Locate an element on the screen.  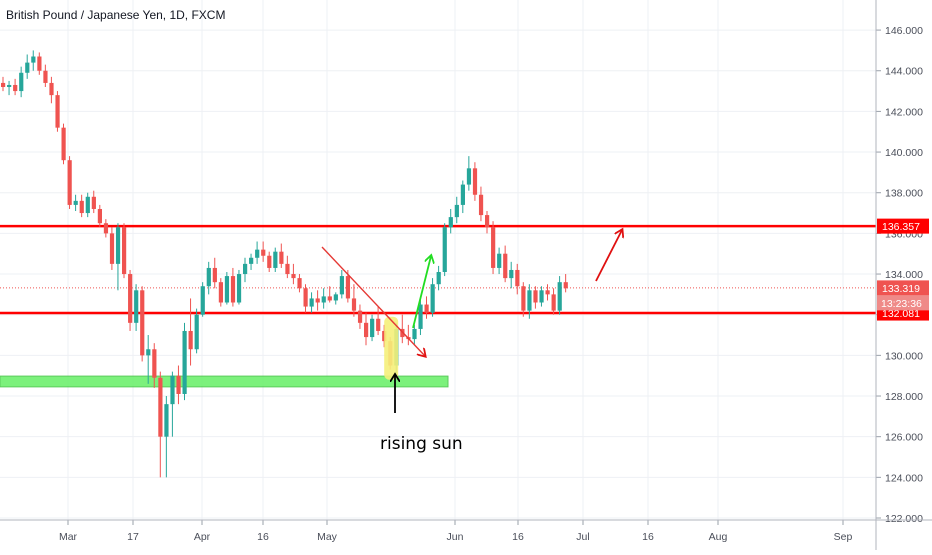
y-tick-label: 126.000 is located at coordinates (904, 438).